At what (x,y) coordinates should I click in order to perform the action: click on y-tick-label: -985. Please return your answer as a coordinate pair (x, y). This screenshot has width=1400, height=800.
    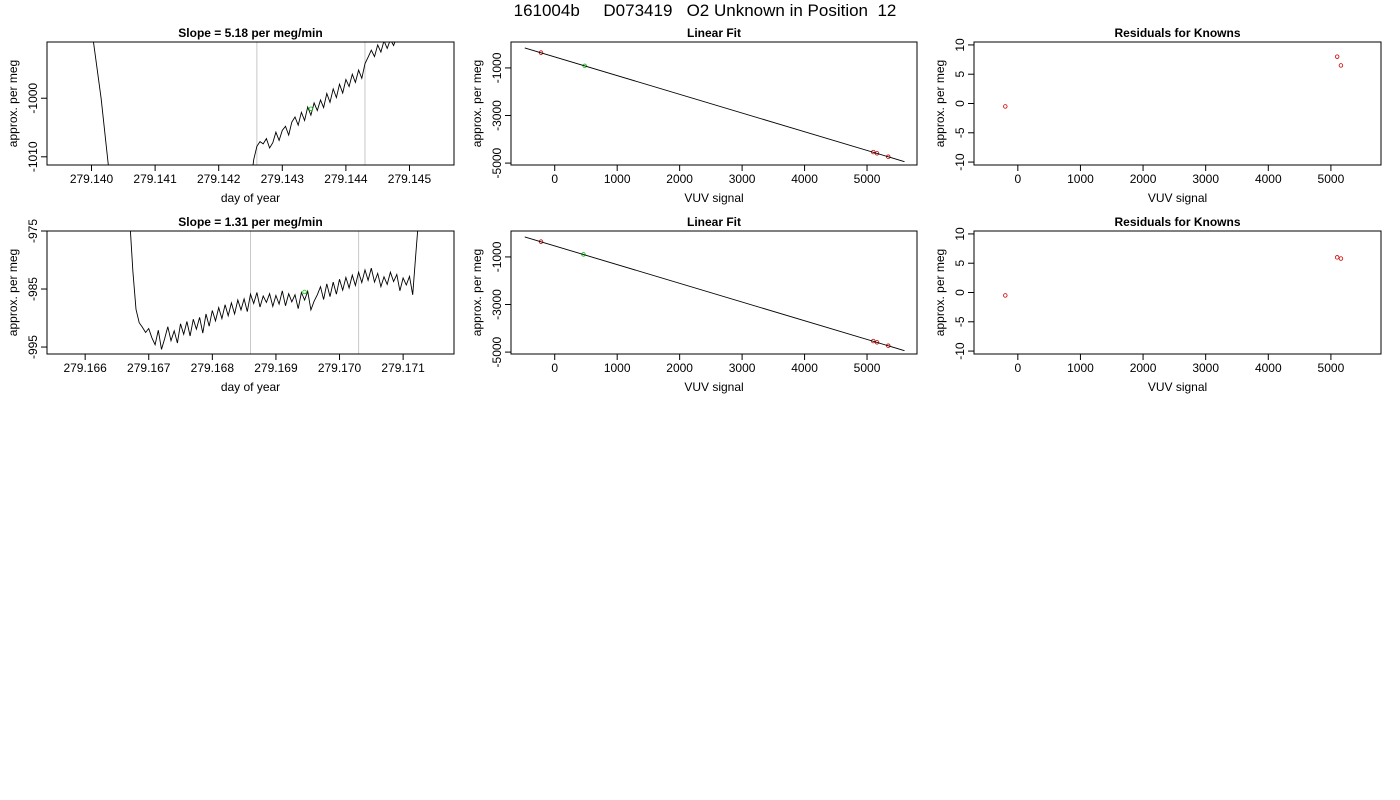
    Looking at the image, I should click on (33, 289).